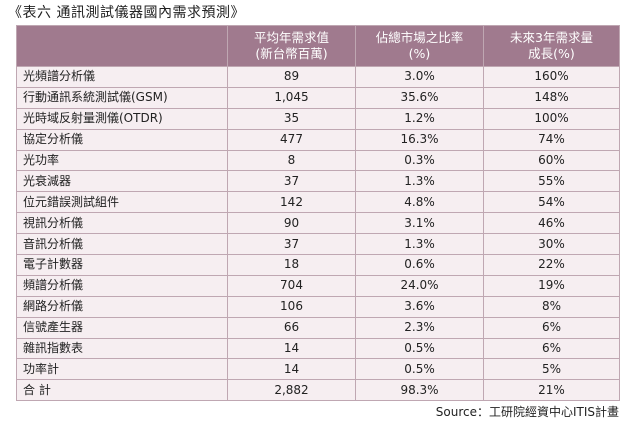 The height and width of the screenshot is (426, 631). Describe the element at coordinates (419, 223) in the screenshot. I see `row-share-cell: 3.1%` at that location.